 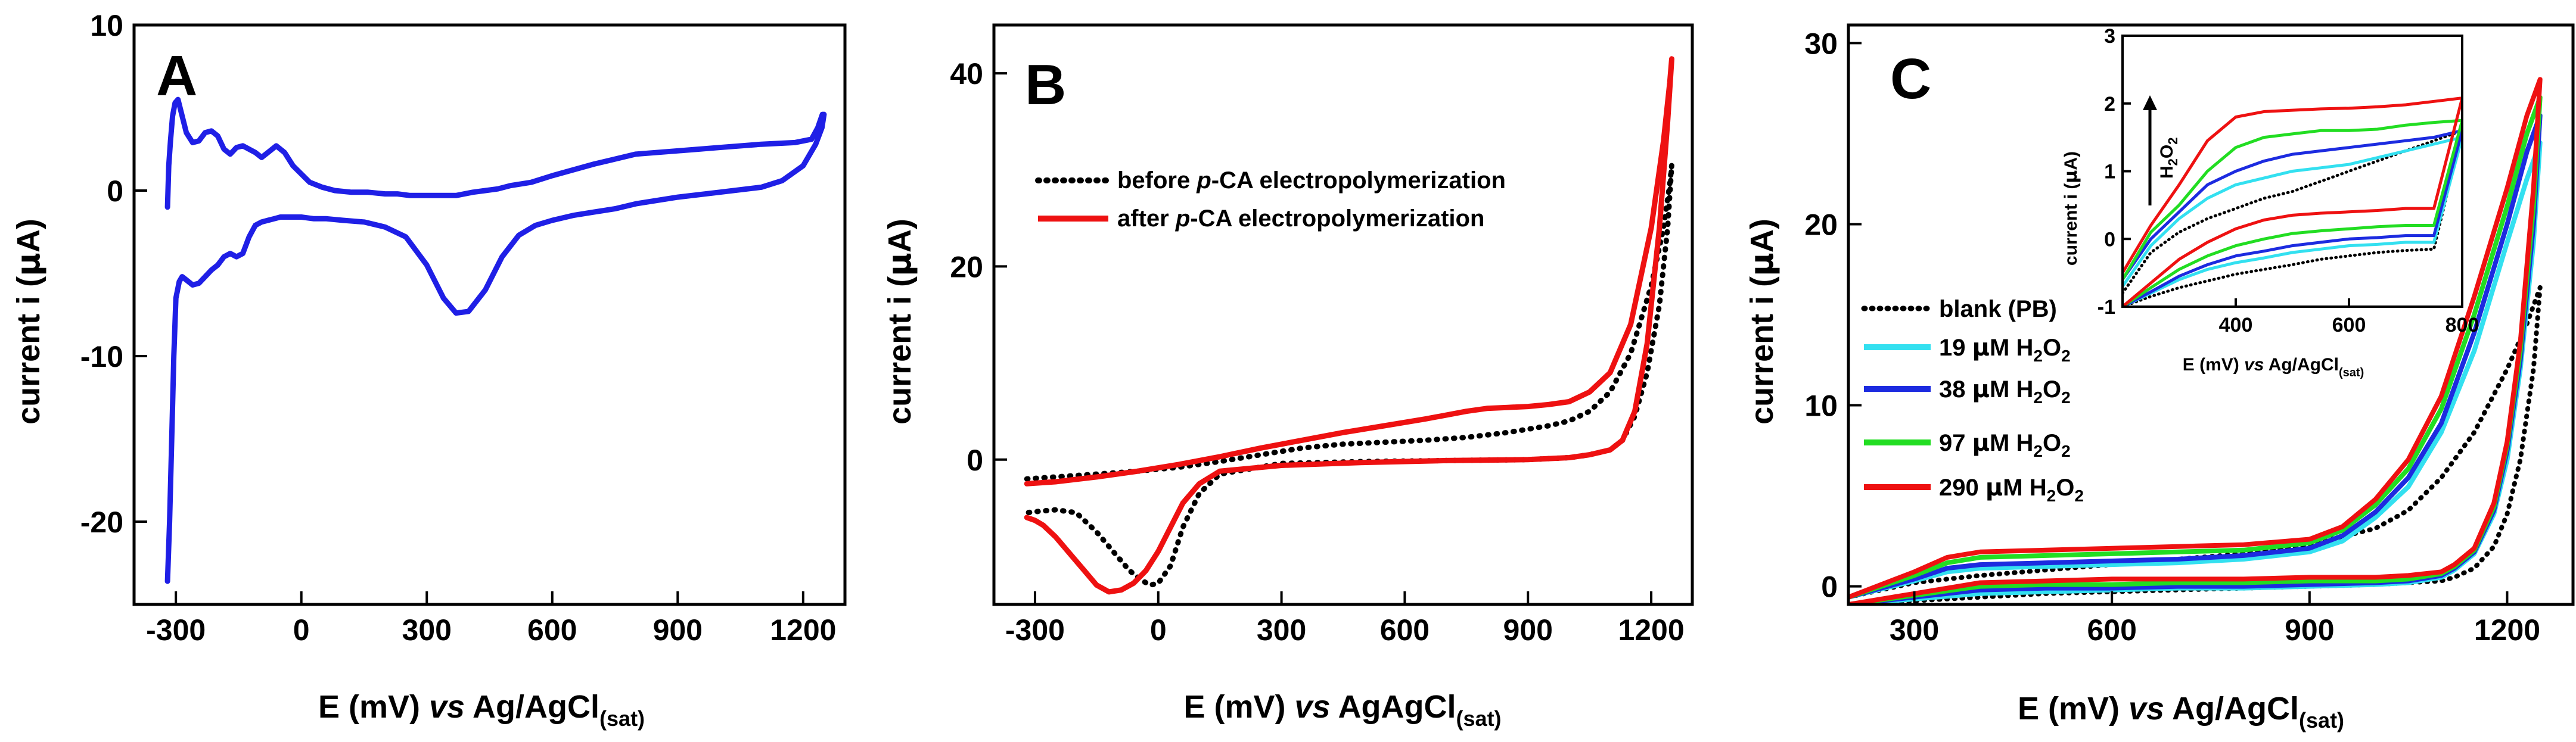 I want to click on inset-frame, so click(x=2292, y=171).